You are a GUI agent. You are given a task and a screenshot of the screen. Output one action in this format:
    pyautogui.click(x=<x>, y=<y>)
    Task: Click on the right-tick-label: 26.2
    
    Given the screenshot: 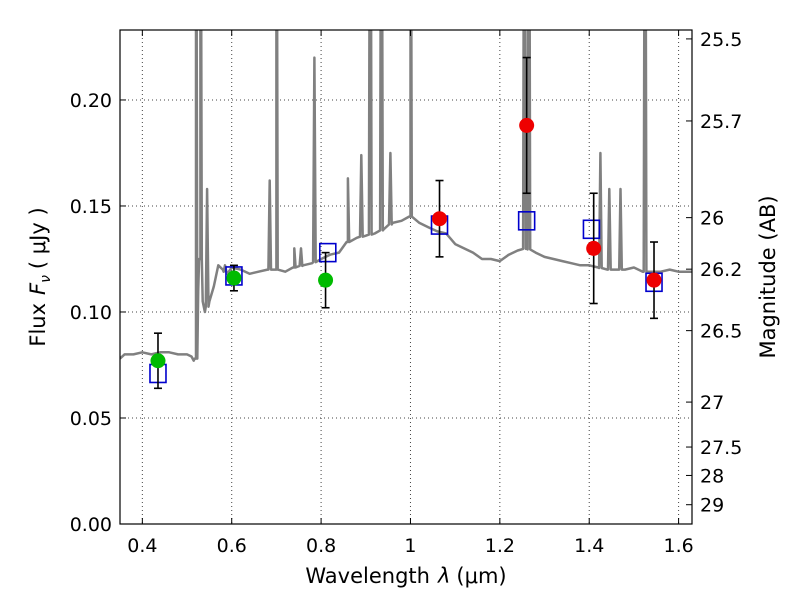 What is the action you would take?
    pyautogui.click(x=721, y=270)
    